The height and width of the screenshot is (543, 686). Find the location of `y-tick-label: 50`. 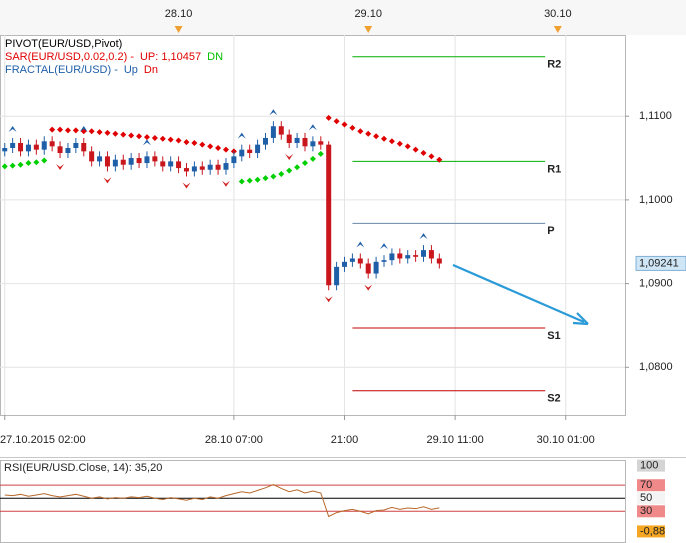

y-tick-label: 50 is located at coordinates (646, 498).